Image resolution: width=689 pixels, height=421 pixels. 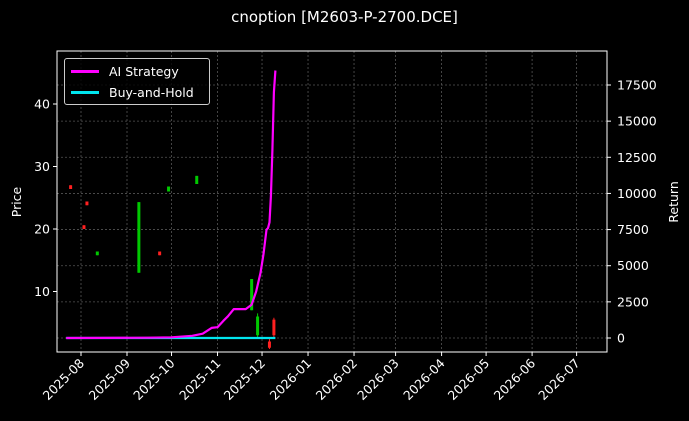 I want to click on legend-item-ai-strategy: AI Strategy, so click(x=125, y=71).